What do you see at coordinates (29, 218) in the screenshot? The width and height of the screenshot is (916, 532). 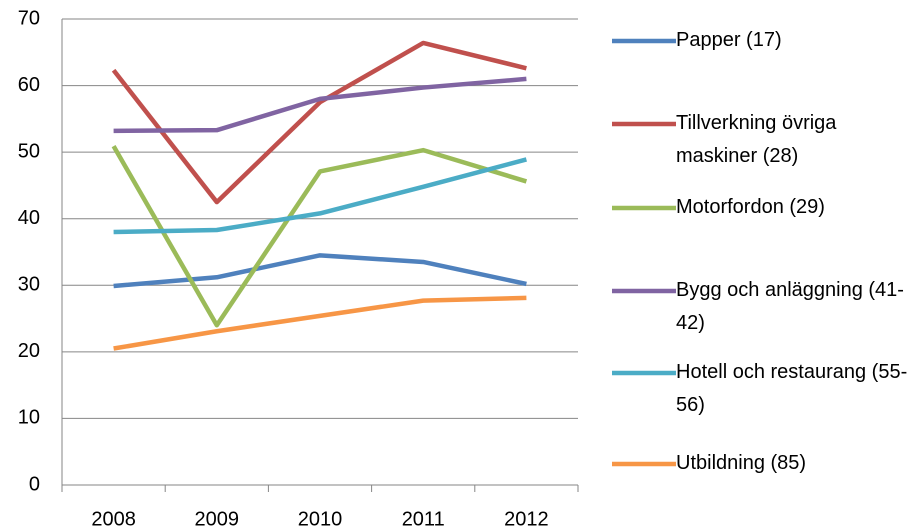 I see `y-tick-label: 40` at bounding box center [29, 218].